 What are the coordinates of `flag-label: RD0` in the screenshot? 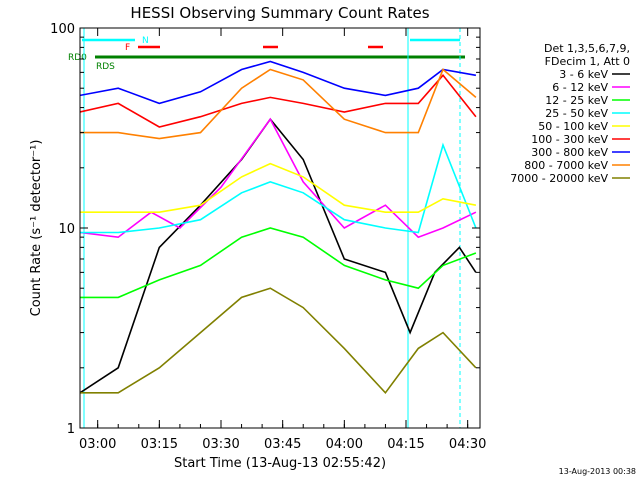 It's located at (77, 58).